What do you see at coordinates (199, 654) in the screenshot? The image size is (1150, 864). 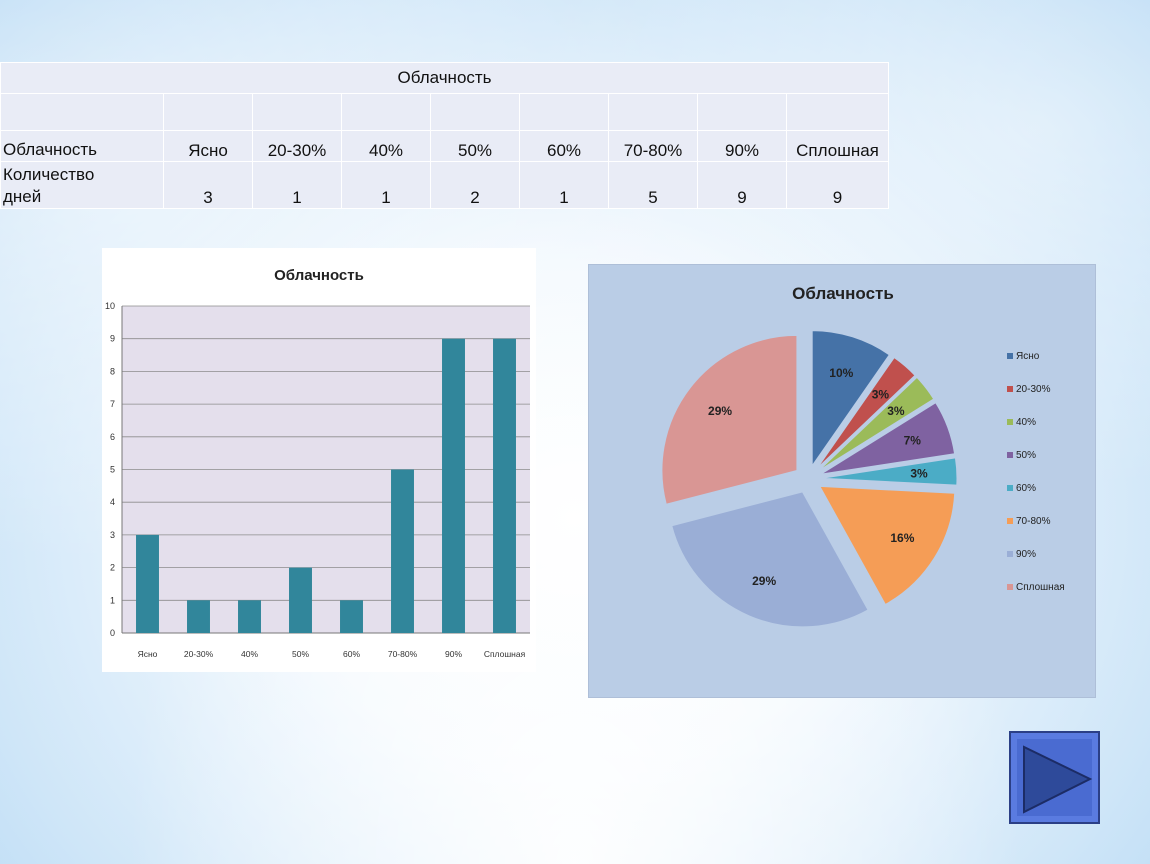 I see `x-tick-label: 20-30%` at bounding box center [199, 654].